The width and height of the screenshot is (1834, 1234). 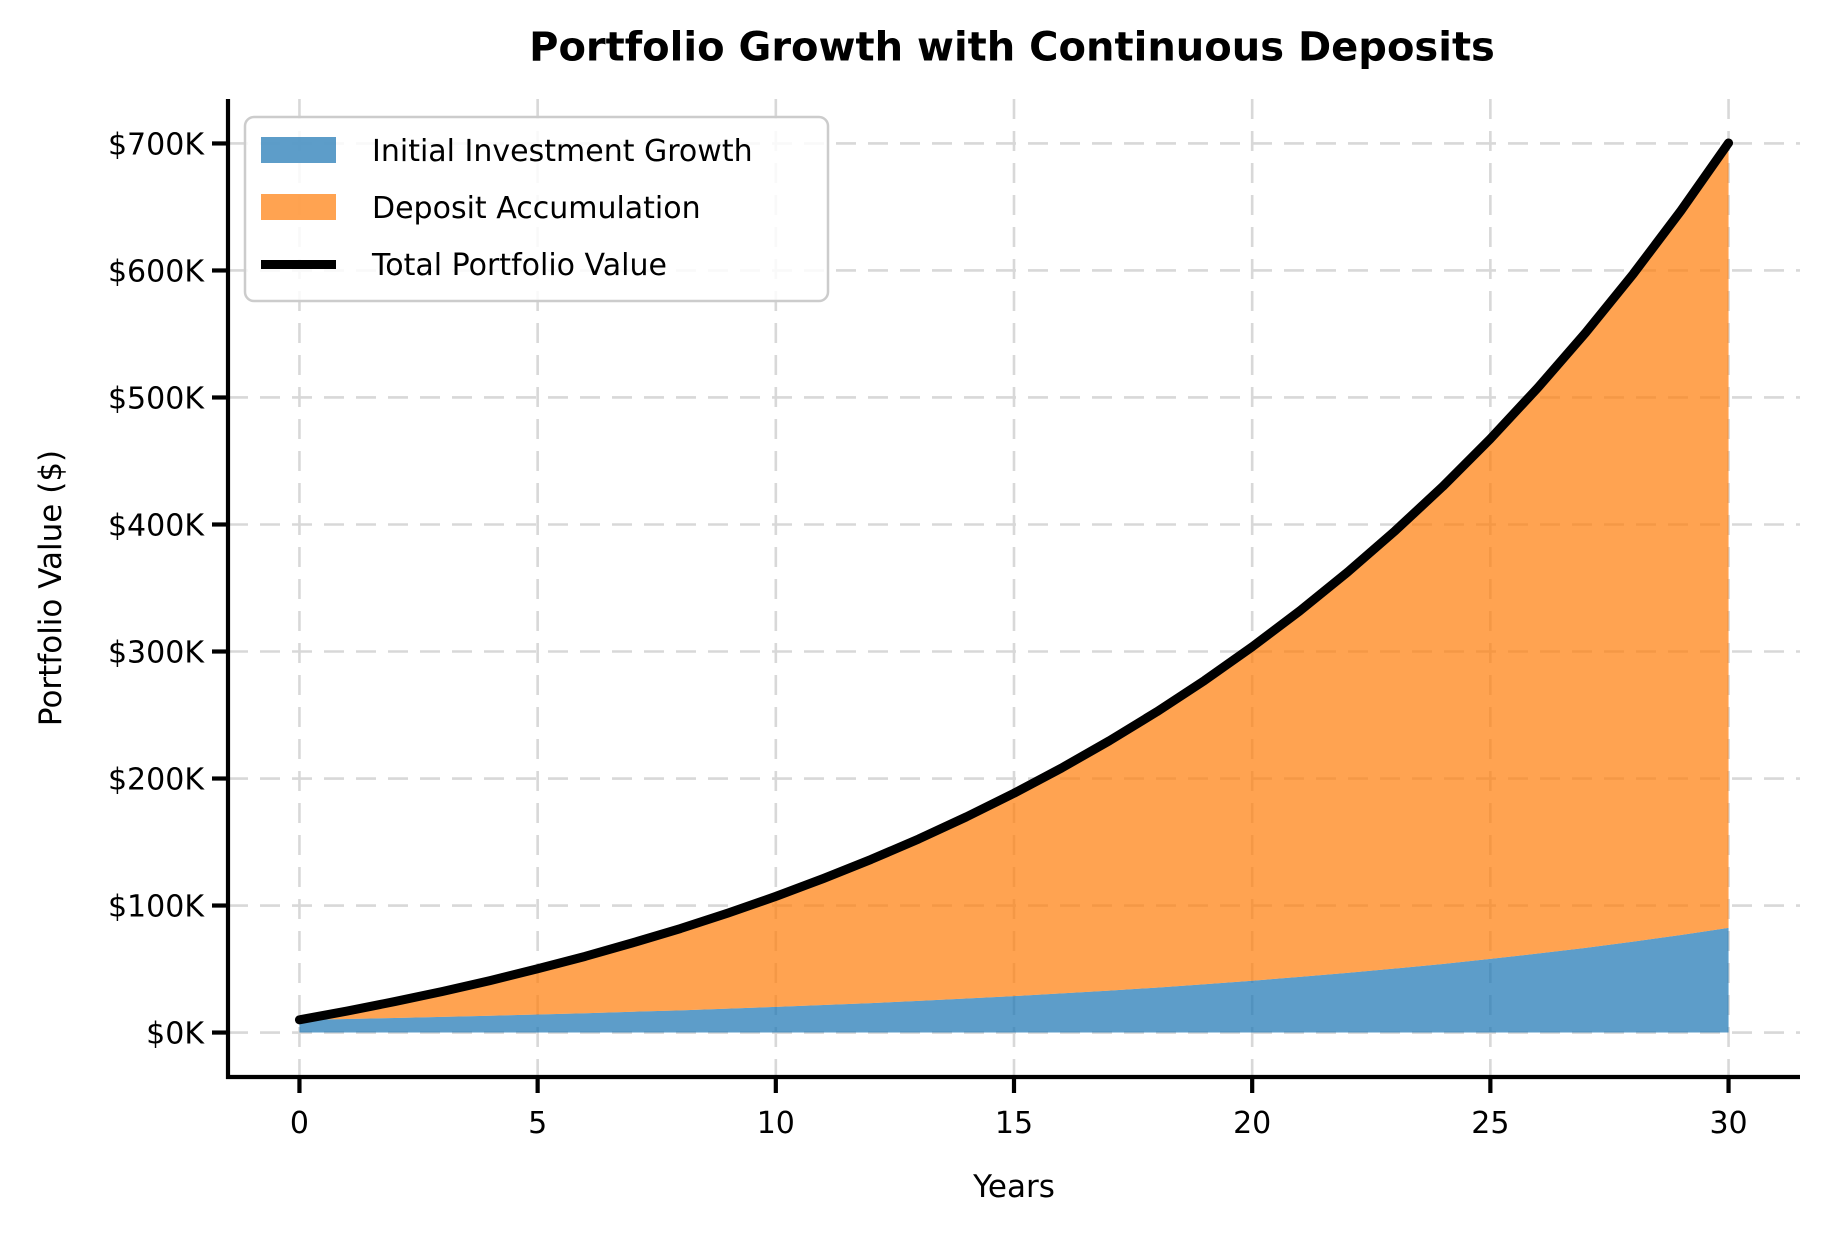 What do you see at coordinates (298, 150) in the screenshot?
I see `legend-swatch-initial-investment` at bounding box center [298, 150].